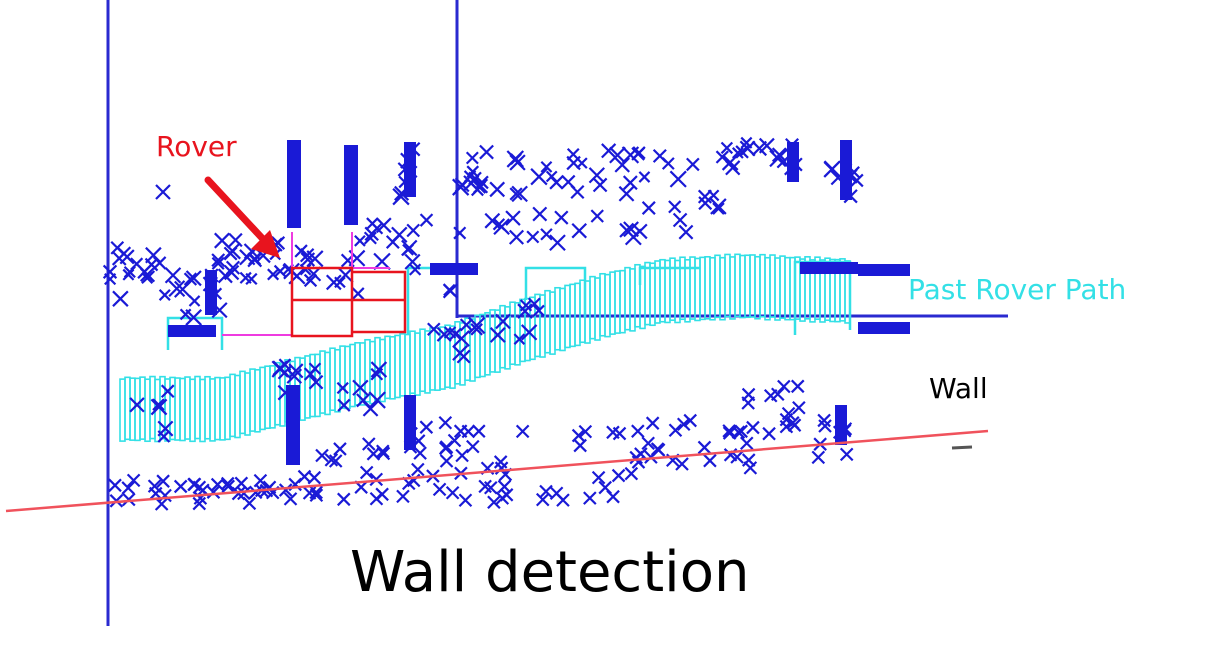 This screenshot has width=1205, height=656. Describe the element at coordinates (550, 572) in the screenshot. I see `caption: Wall detection` at that location.